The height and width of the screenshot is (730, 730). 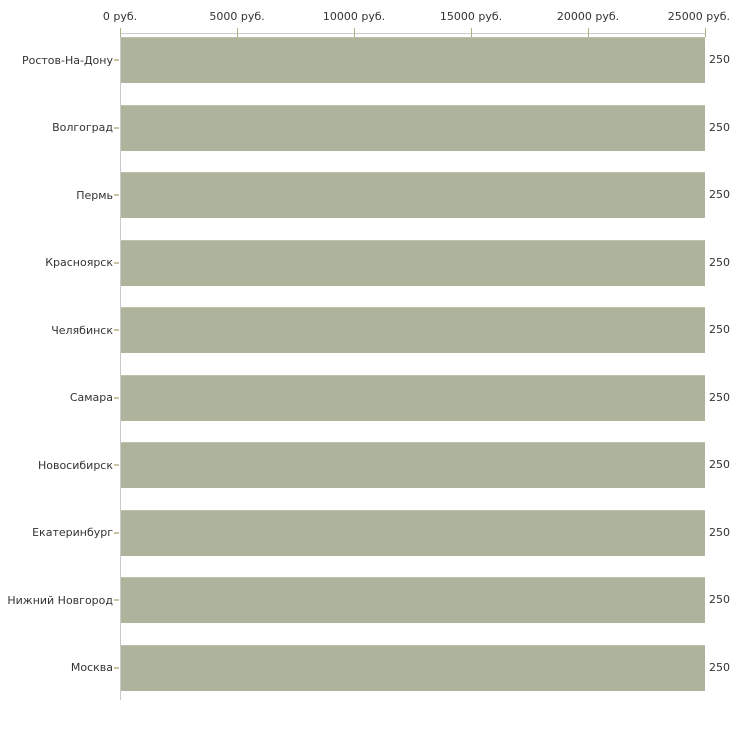 I want to click on chart-row: Волгоград 25000 руб., so click(x=365, y=135).